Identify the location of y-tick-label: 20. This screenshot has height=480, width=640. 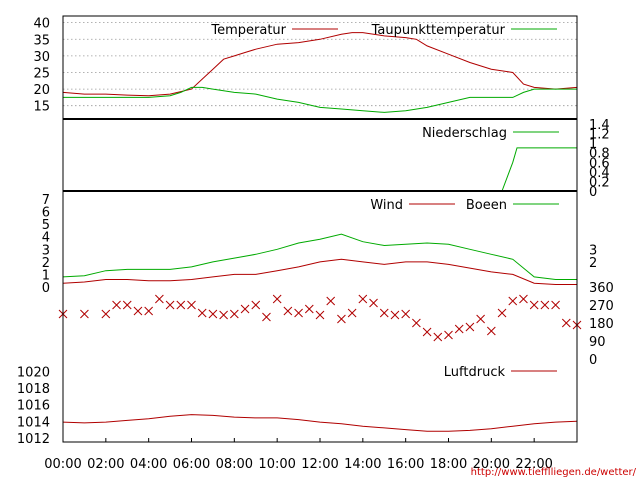
(41, 90).